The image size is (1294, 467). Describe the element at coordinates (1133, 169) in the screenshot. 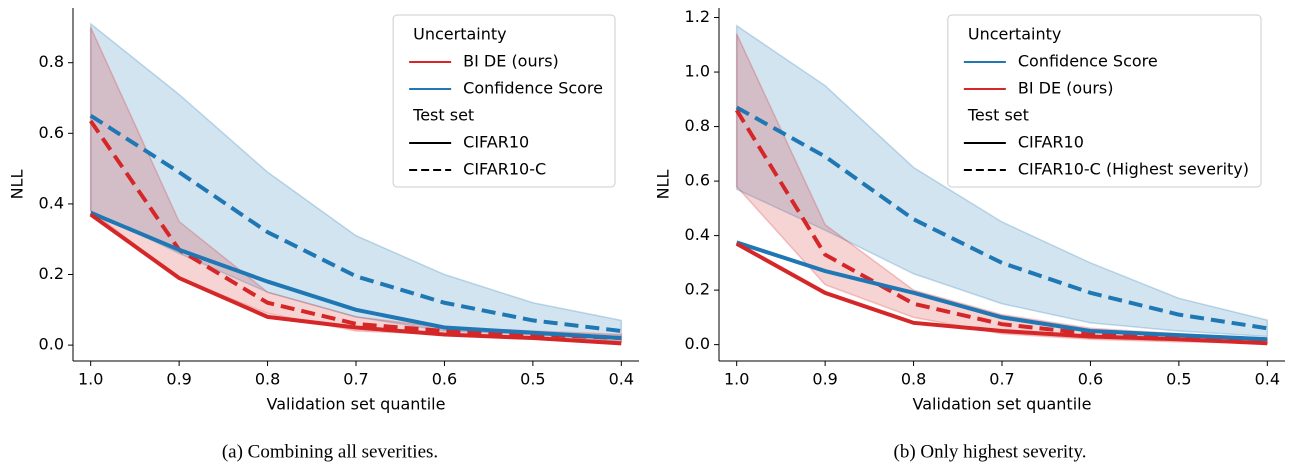

I see `legend-label: CIFAR10-C (Highest severity)` at that location.